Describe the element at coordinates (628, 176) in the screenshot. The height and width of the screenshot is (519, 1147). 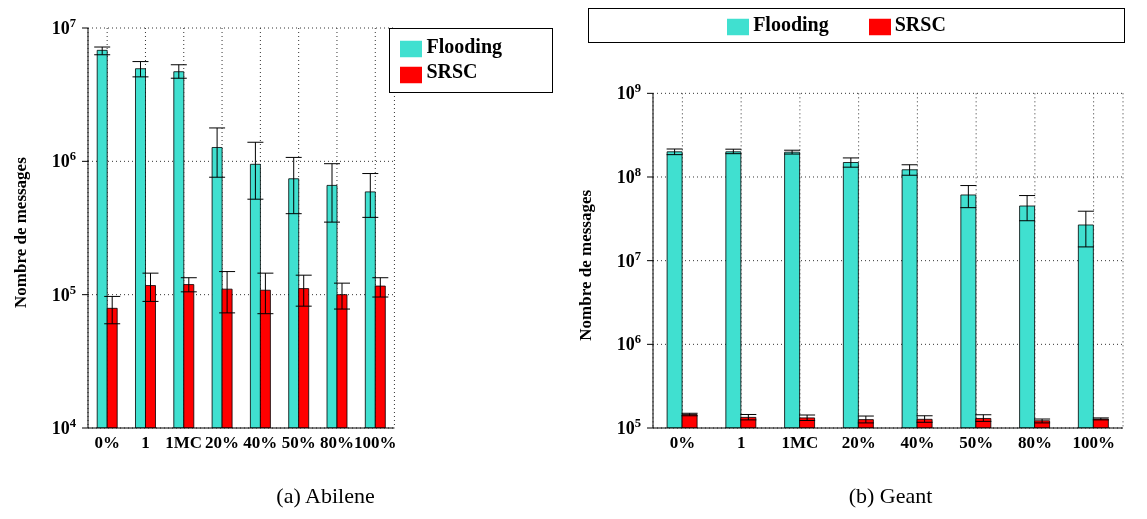
I see `y-tick-label: 10$^{8}$` at that location.